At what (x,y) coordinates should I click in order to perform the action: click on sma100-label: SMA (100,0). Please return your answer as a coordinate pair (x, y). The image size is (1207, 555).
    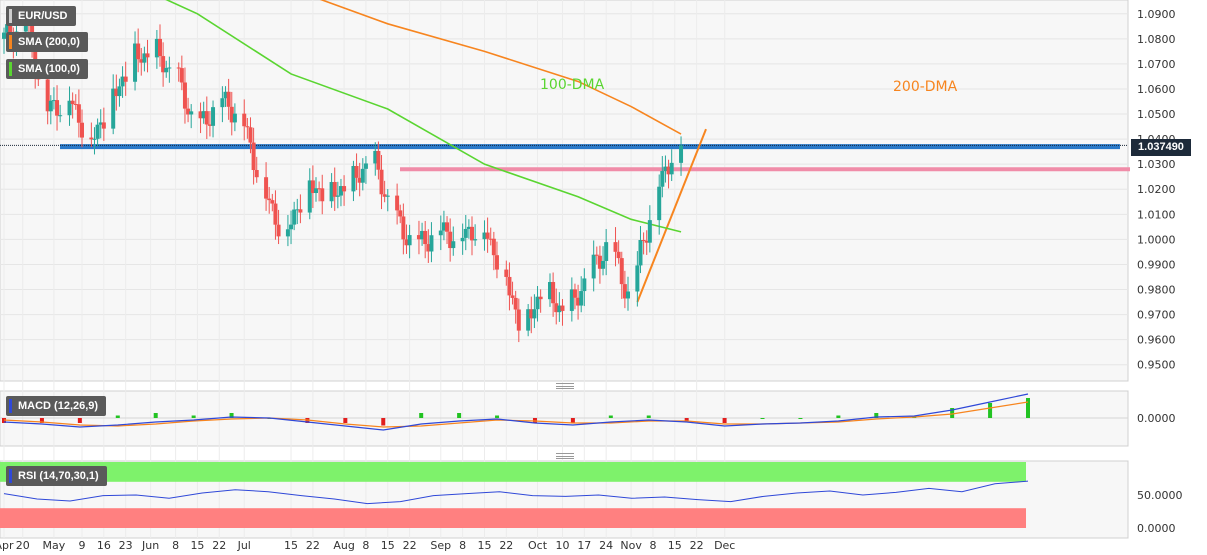
    Looking at the image, I should click on (47, 69).